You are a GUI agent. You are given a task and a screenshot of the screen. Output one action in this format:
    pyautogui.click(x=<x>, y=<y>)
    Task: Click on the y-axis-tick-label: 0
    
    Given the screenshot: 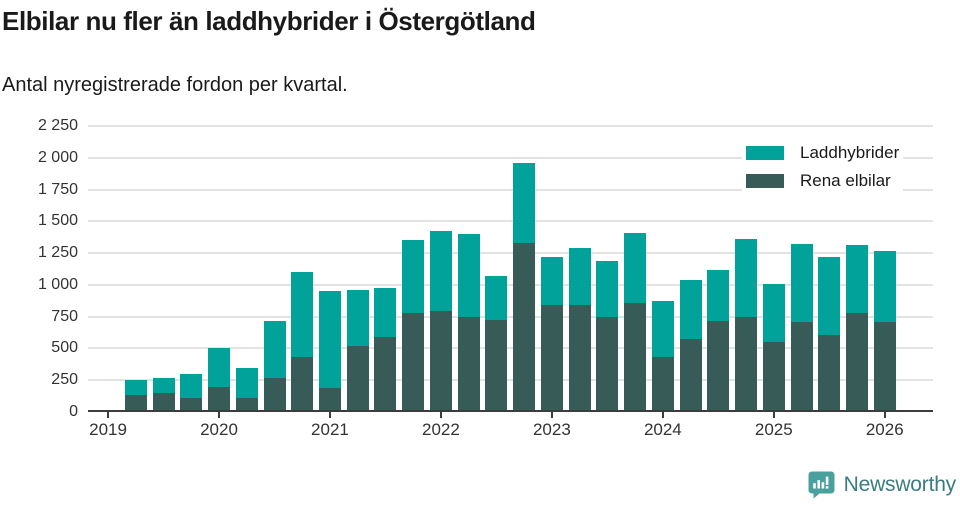 What is the action you would take?
    pyautogui.click(x=73, y=411)
    